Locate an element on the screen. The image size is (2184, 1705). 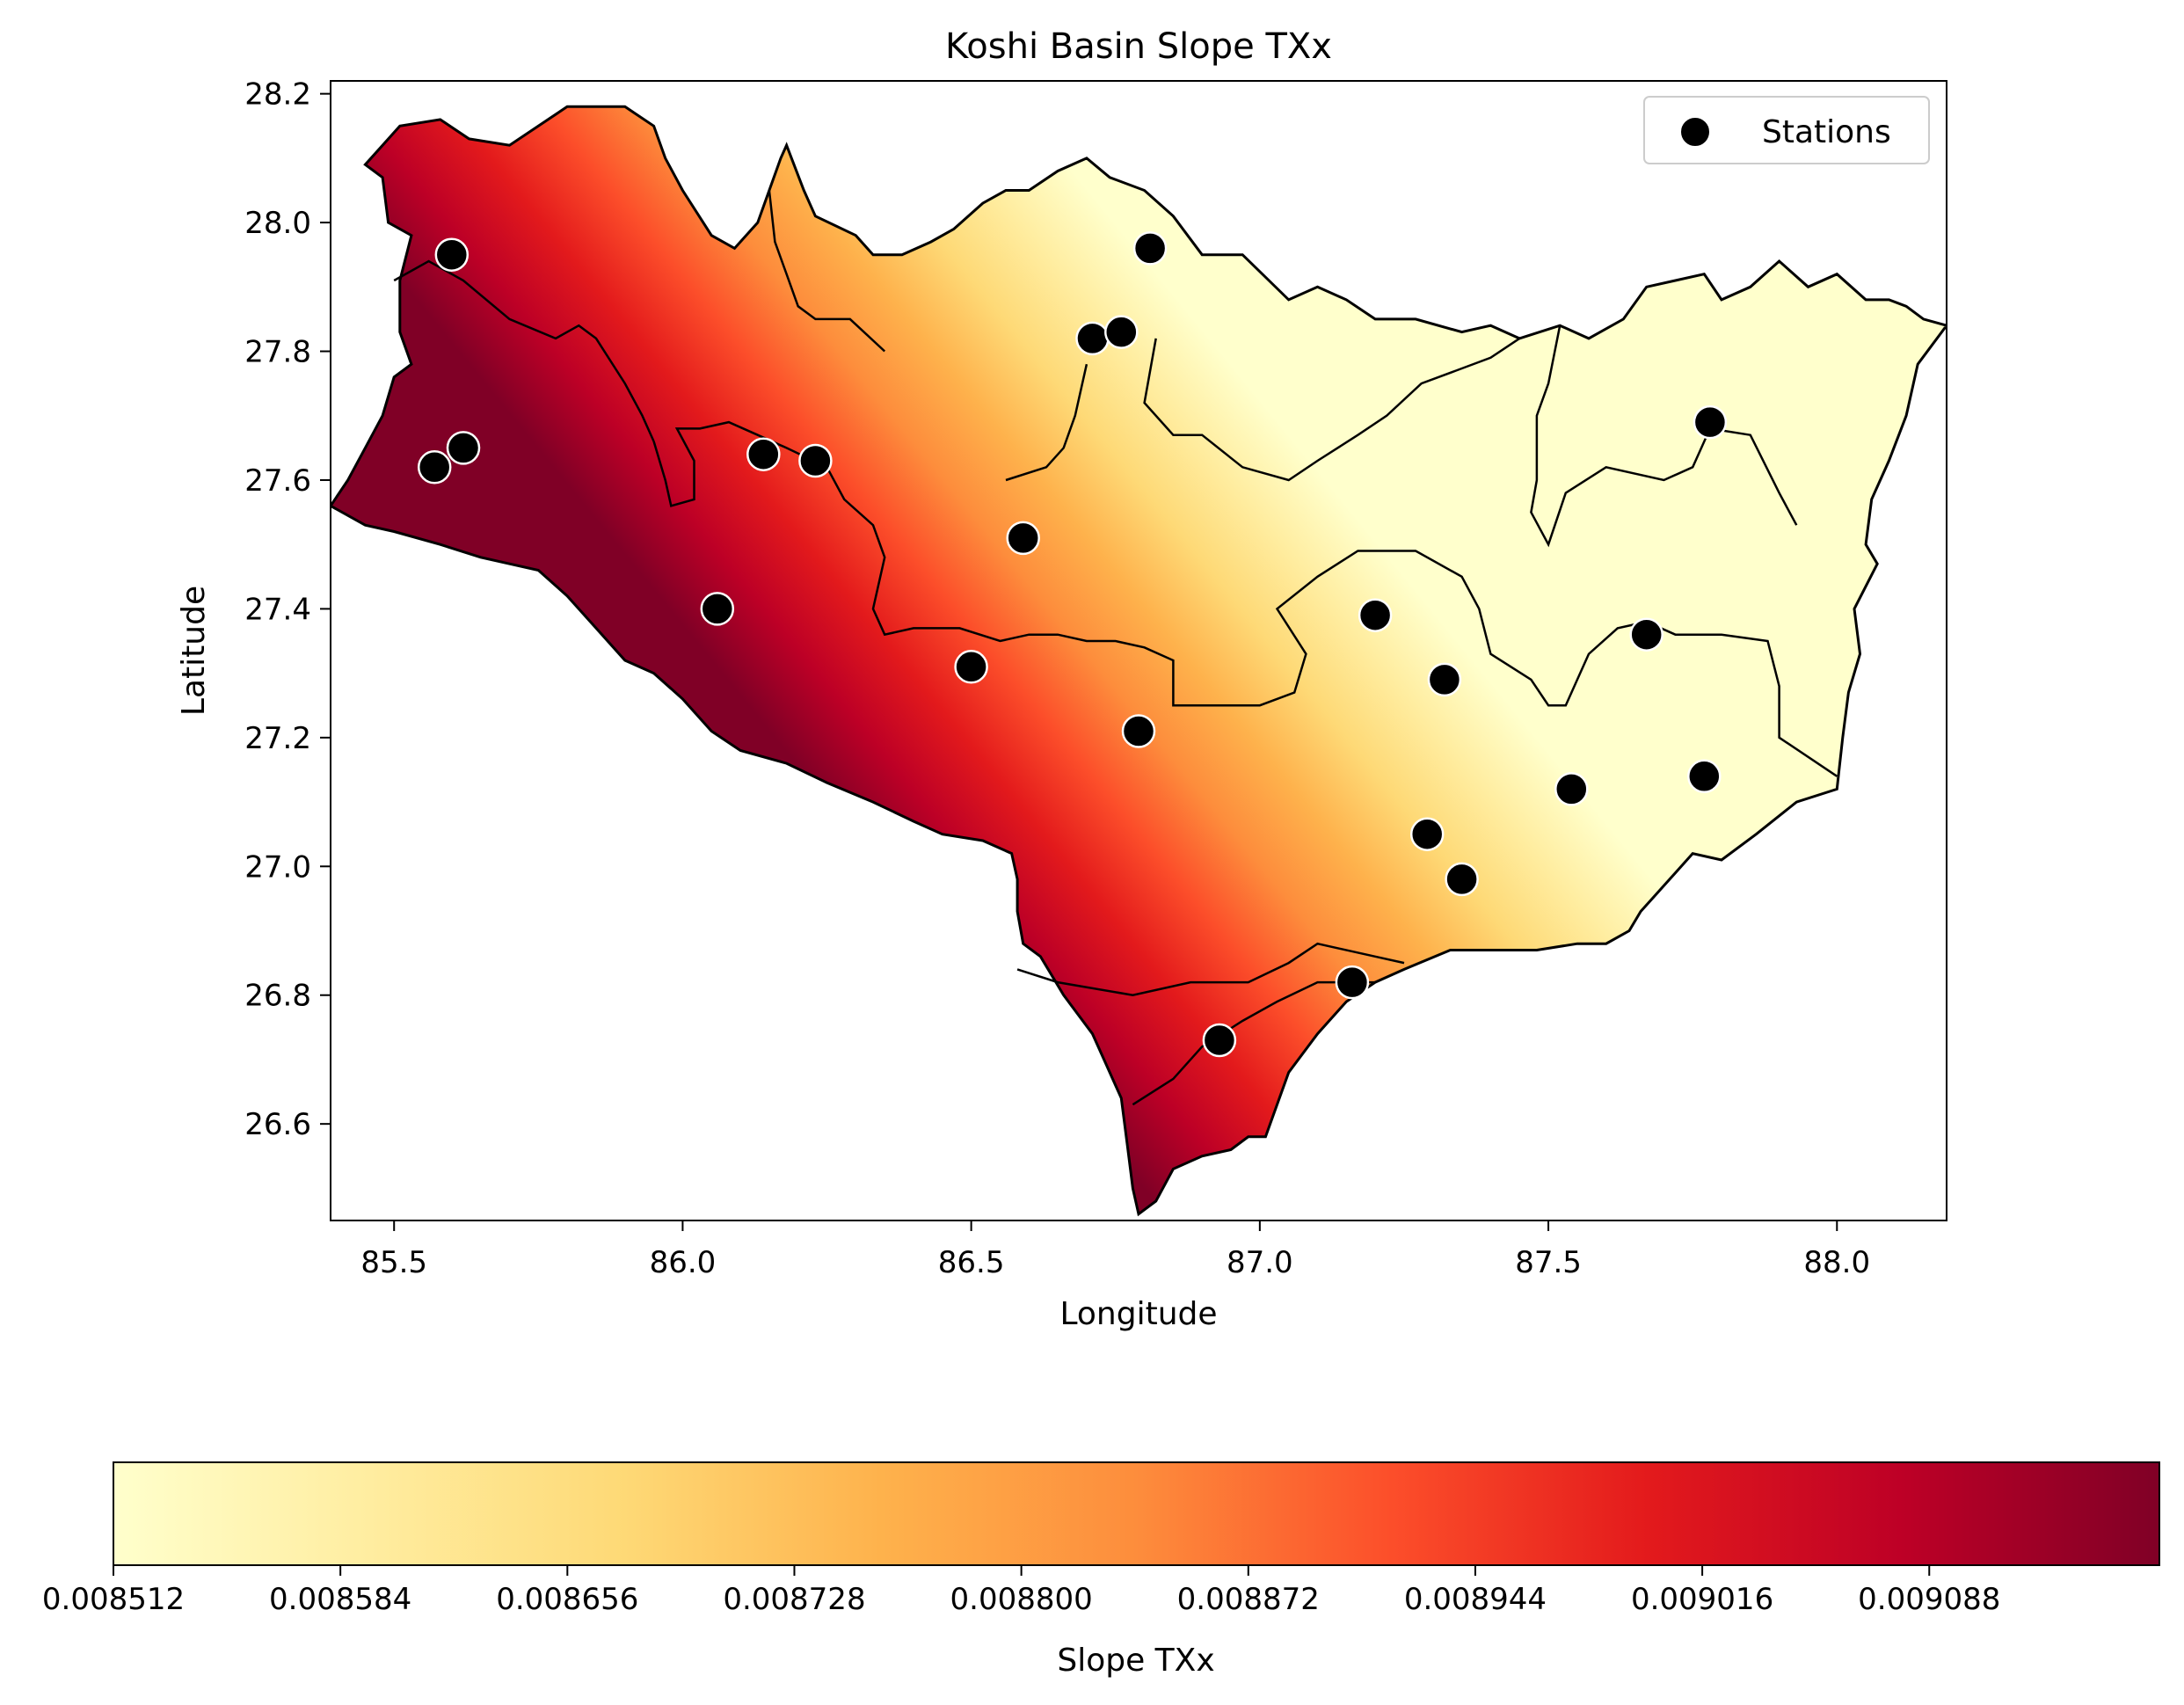
legend: Stations is located at coordinates (1786, 130).